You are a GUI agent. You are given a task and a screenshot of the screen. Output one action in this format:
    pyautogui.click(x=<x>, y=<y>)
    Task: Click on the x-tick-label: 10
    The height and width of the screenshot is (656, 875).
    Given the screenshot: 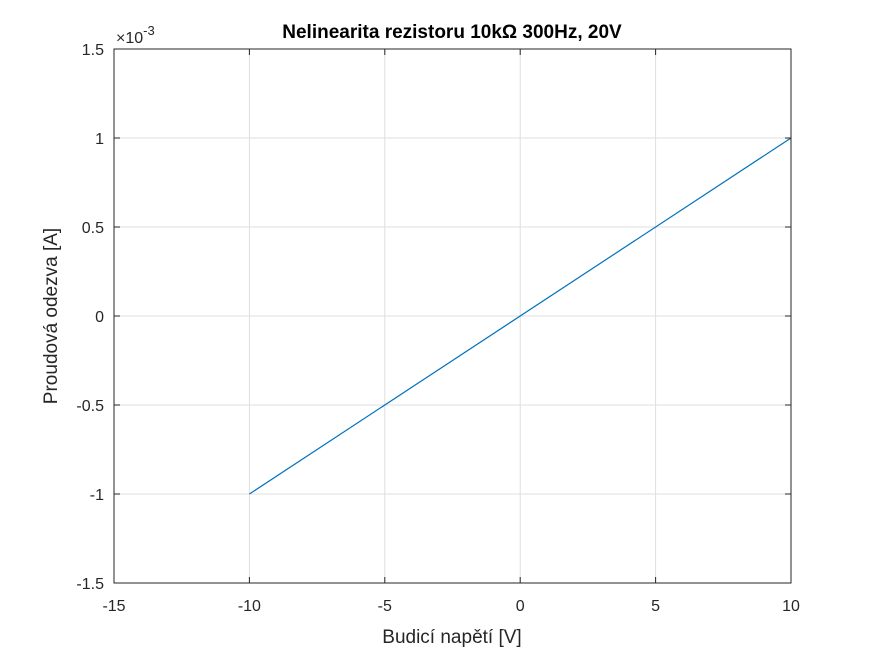 What is the action you would take?
    pyautogui.click(x=791, y=606)
    